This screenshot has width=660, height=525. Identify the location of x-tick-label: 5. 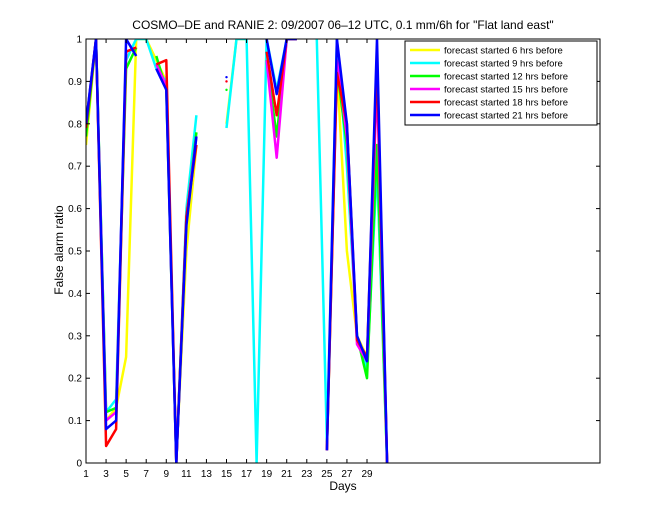
(126, 474).